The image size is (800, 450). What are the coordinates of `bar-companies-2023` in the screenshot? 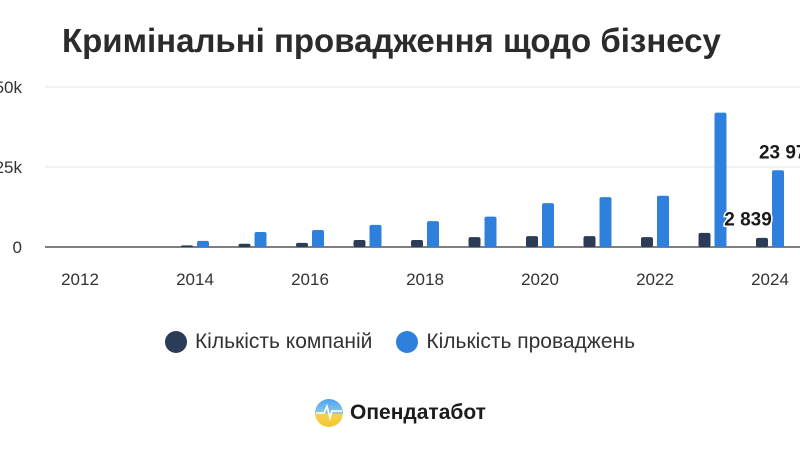 It's located at (704, 239).